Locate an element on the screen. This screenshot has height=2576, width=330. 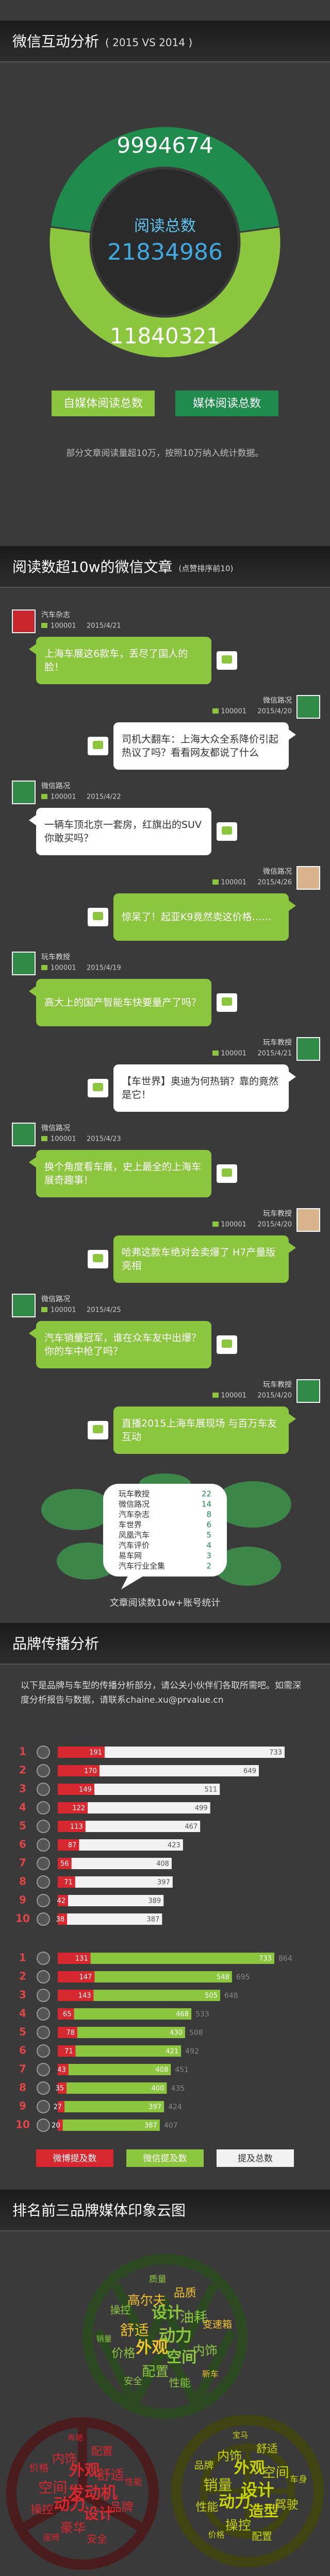
bar-value: 511 is located at coordinates (210, 1790).